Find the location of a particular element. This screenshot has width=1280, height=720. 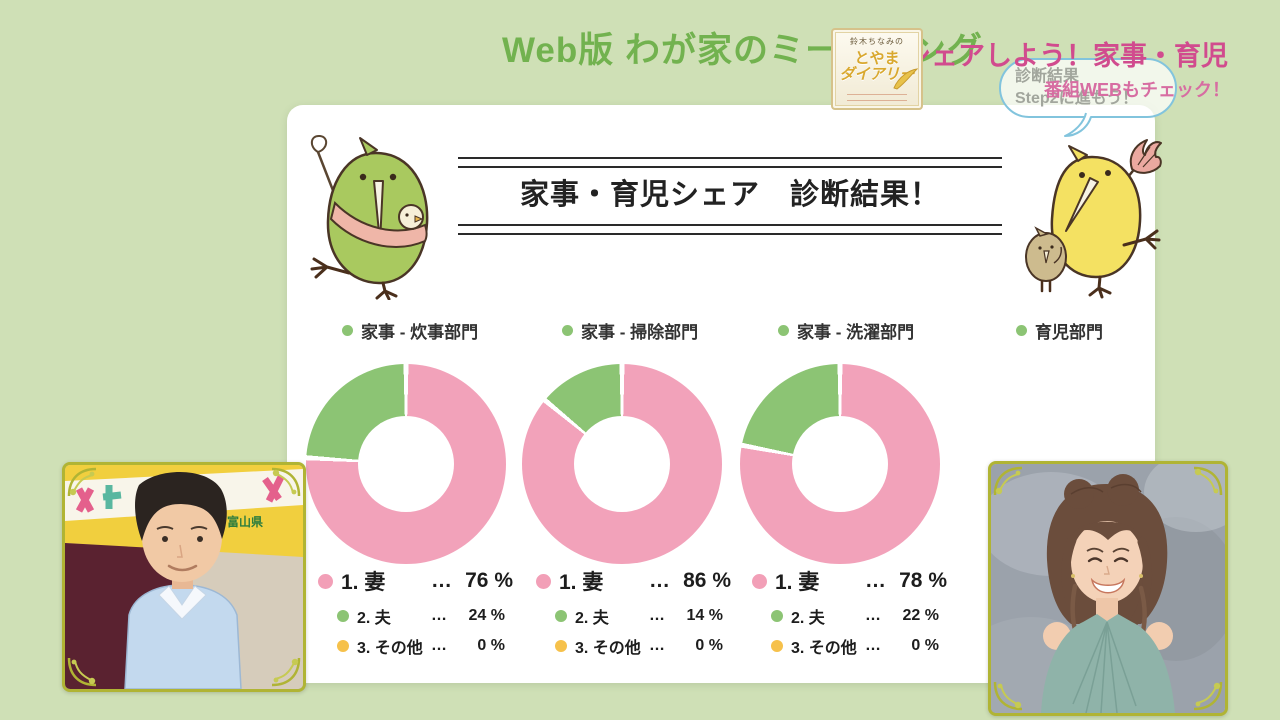

video-feed-right is located at coordinates (1108, 588).